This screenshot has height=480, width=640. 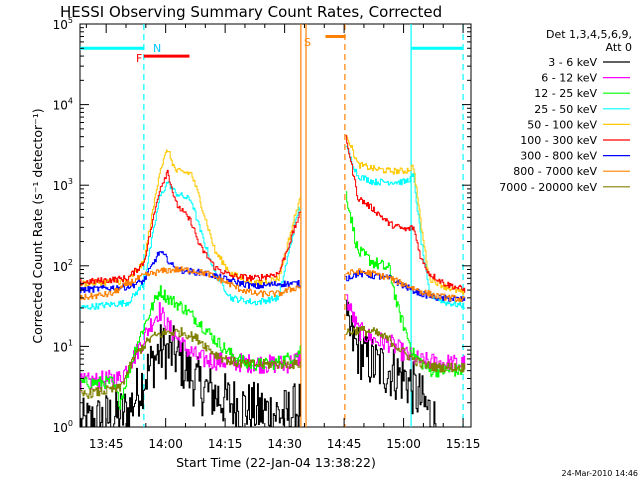 I want to click on legend-label-3: 25 - 50 keV, so click(x=565, y=109).